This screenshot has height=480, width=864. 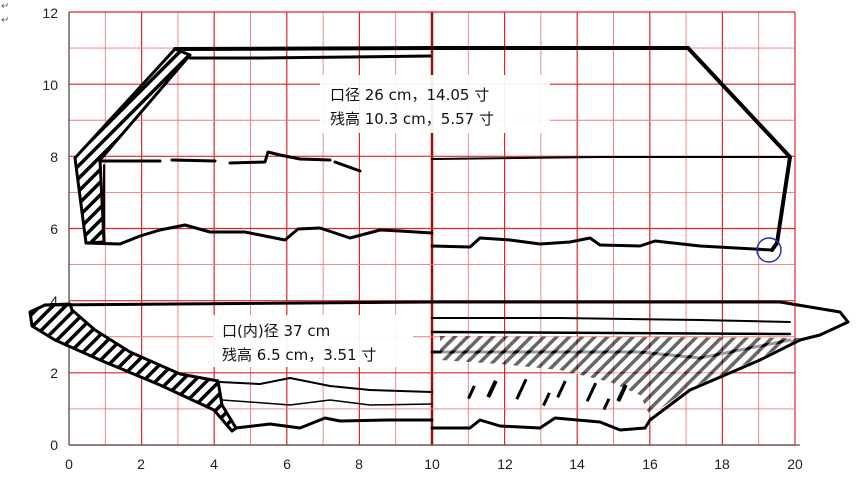 I want to click on x-tick-label: 6, so click(x=287, y=464).